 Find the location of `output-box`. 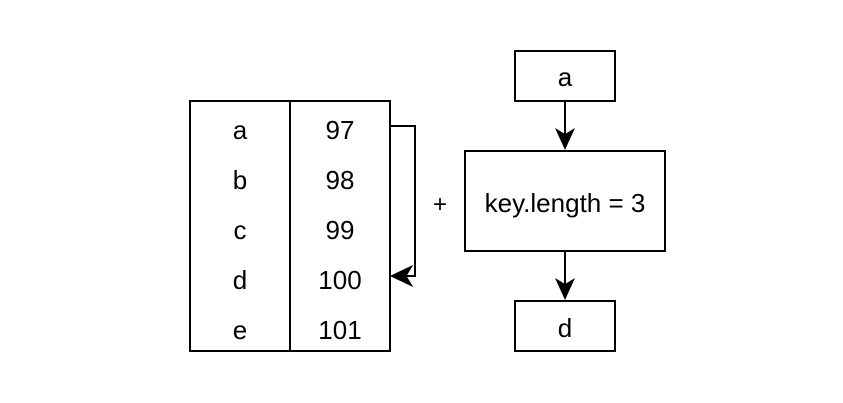

output-box is located at coordinates (565, 326).